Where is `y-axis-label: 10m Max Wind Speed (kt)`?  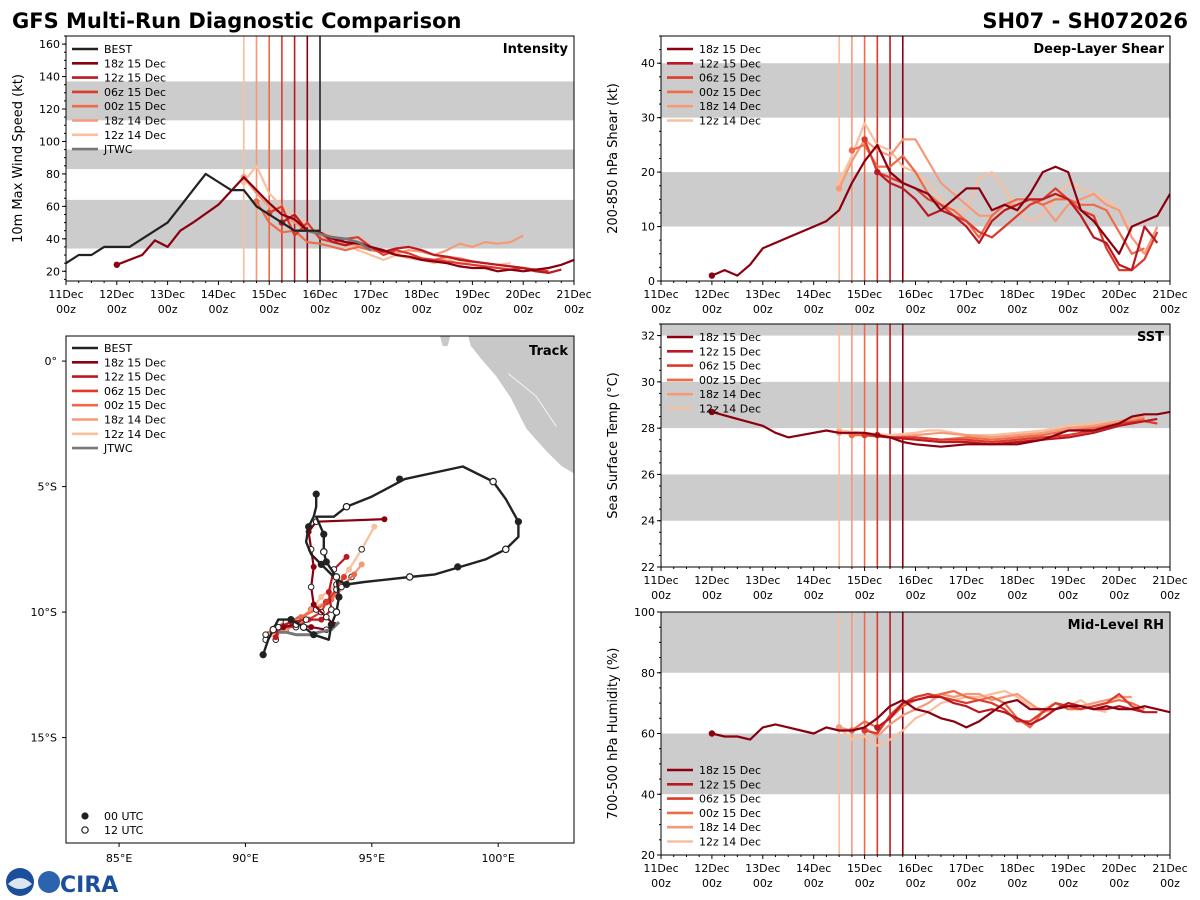 y-axis-label: 10m Max Wind Speed (kt) is located at coordinates (18, 158).